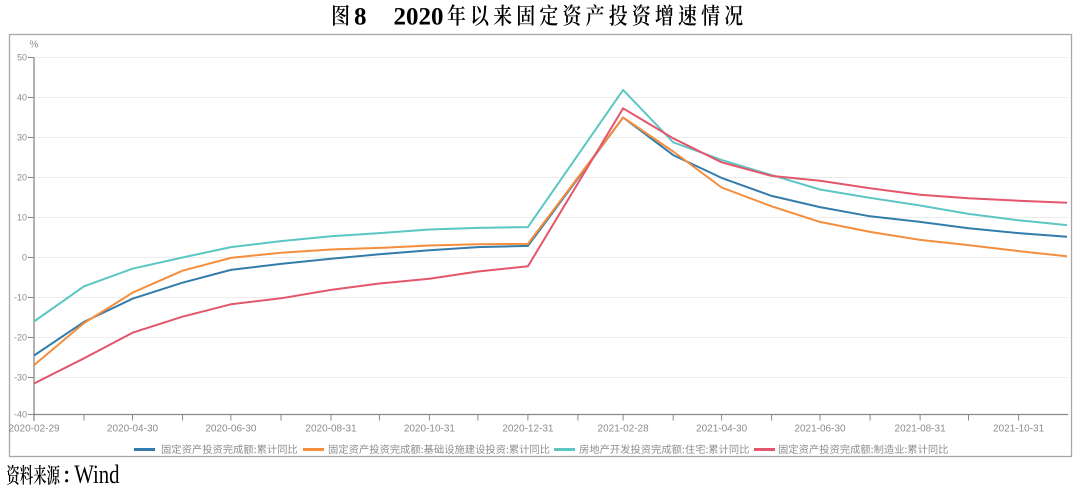 Image resolution: width=1080 pixels, height=489 pixels. Describe the element at coordinates (20, 338) in the screenshot. I see `svg-text: -20` at that location.